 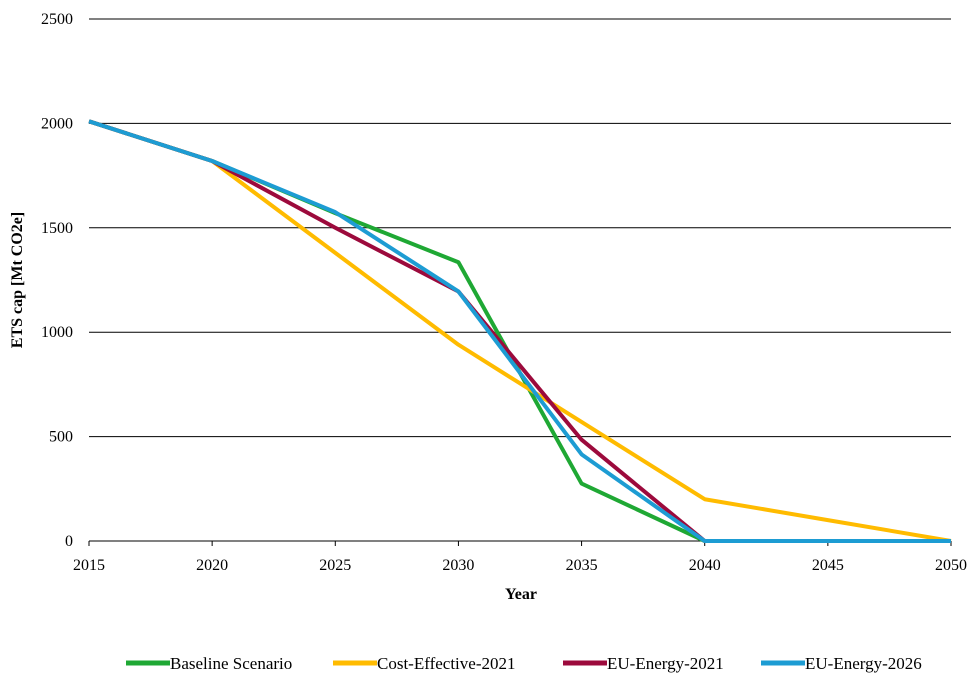 I want to click on y-tick-label: 0, so click(x=69, y=541).